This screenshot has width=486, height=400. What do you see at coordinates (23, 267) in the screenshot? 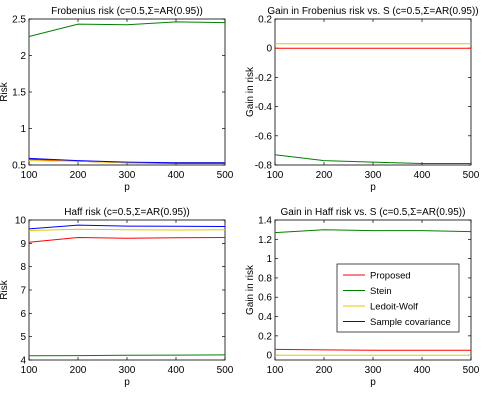
I see `y-tick-label: 8` at bounding box center [23, 267].